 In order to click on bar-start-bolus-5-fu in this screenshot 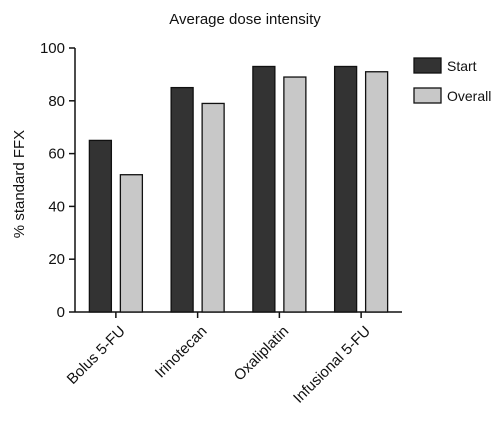, I will do `click(100, 226)`.